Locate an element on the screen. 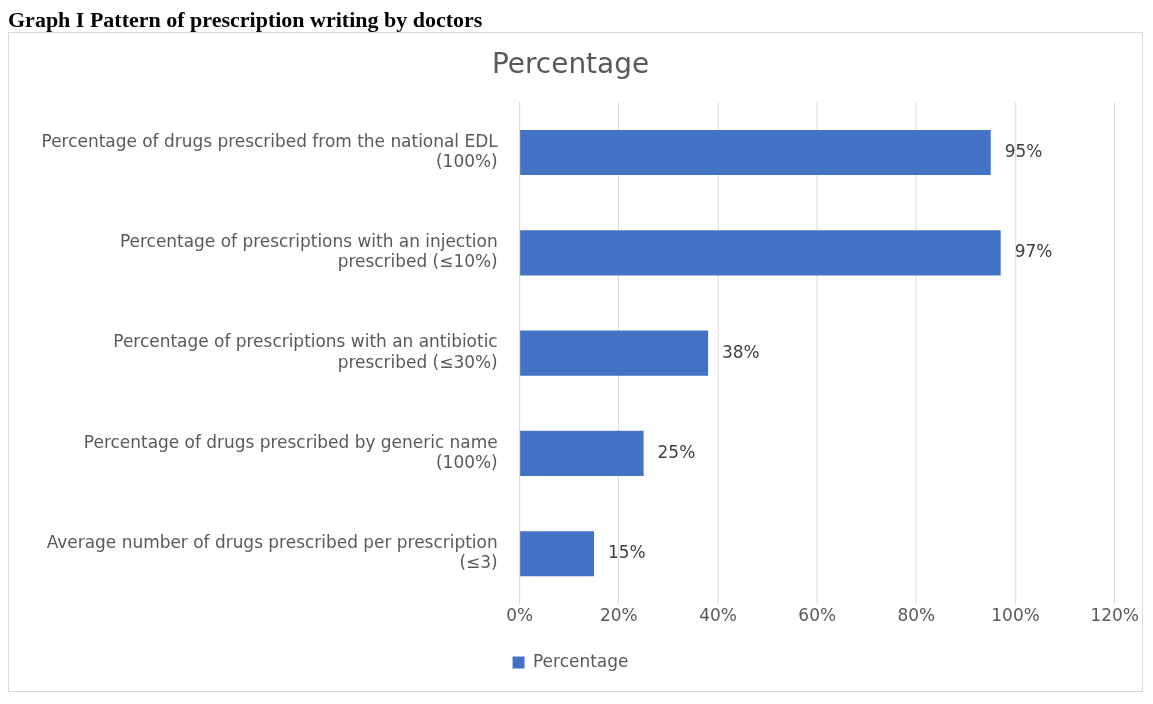 Image resolution: width=1153 pixels, height=704 pixels. data-label: 25% is located at coordinates (676, 451).